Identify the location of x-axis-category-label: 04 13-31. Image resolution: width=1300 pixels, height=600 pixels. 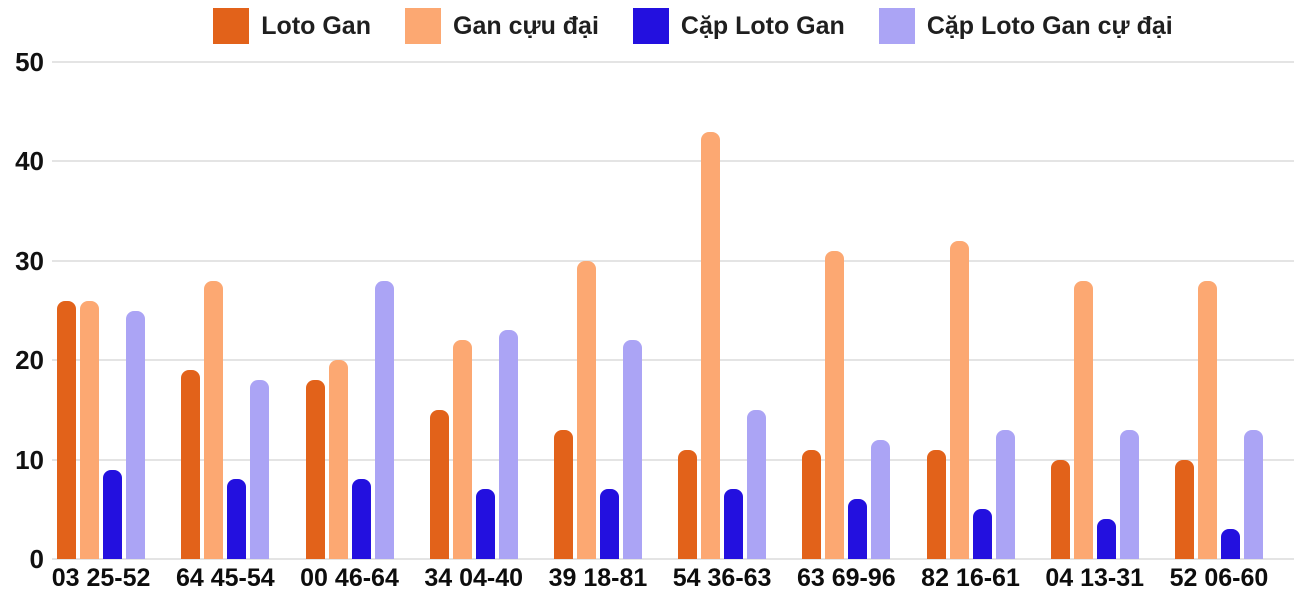
(1095, 578).